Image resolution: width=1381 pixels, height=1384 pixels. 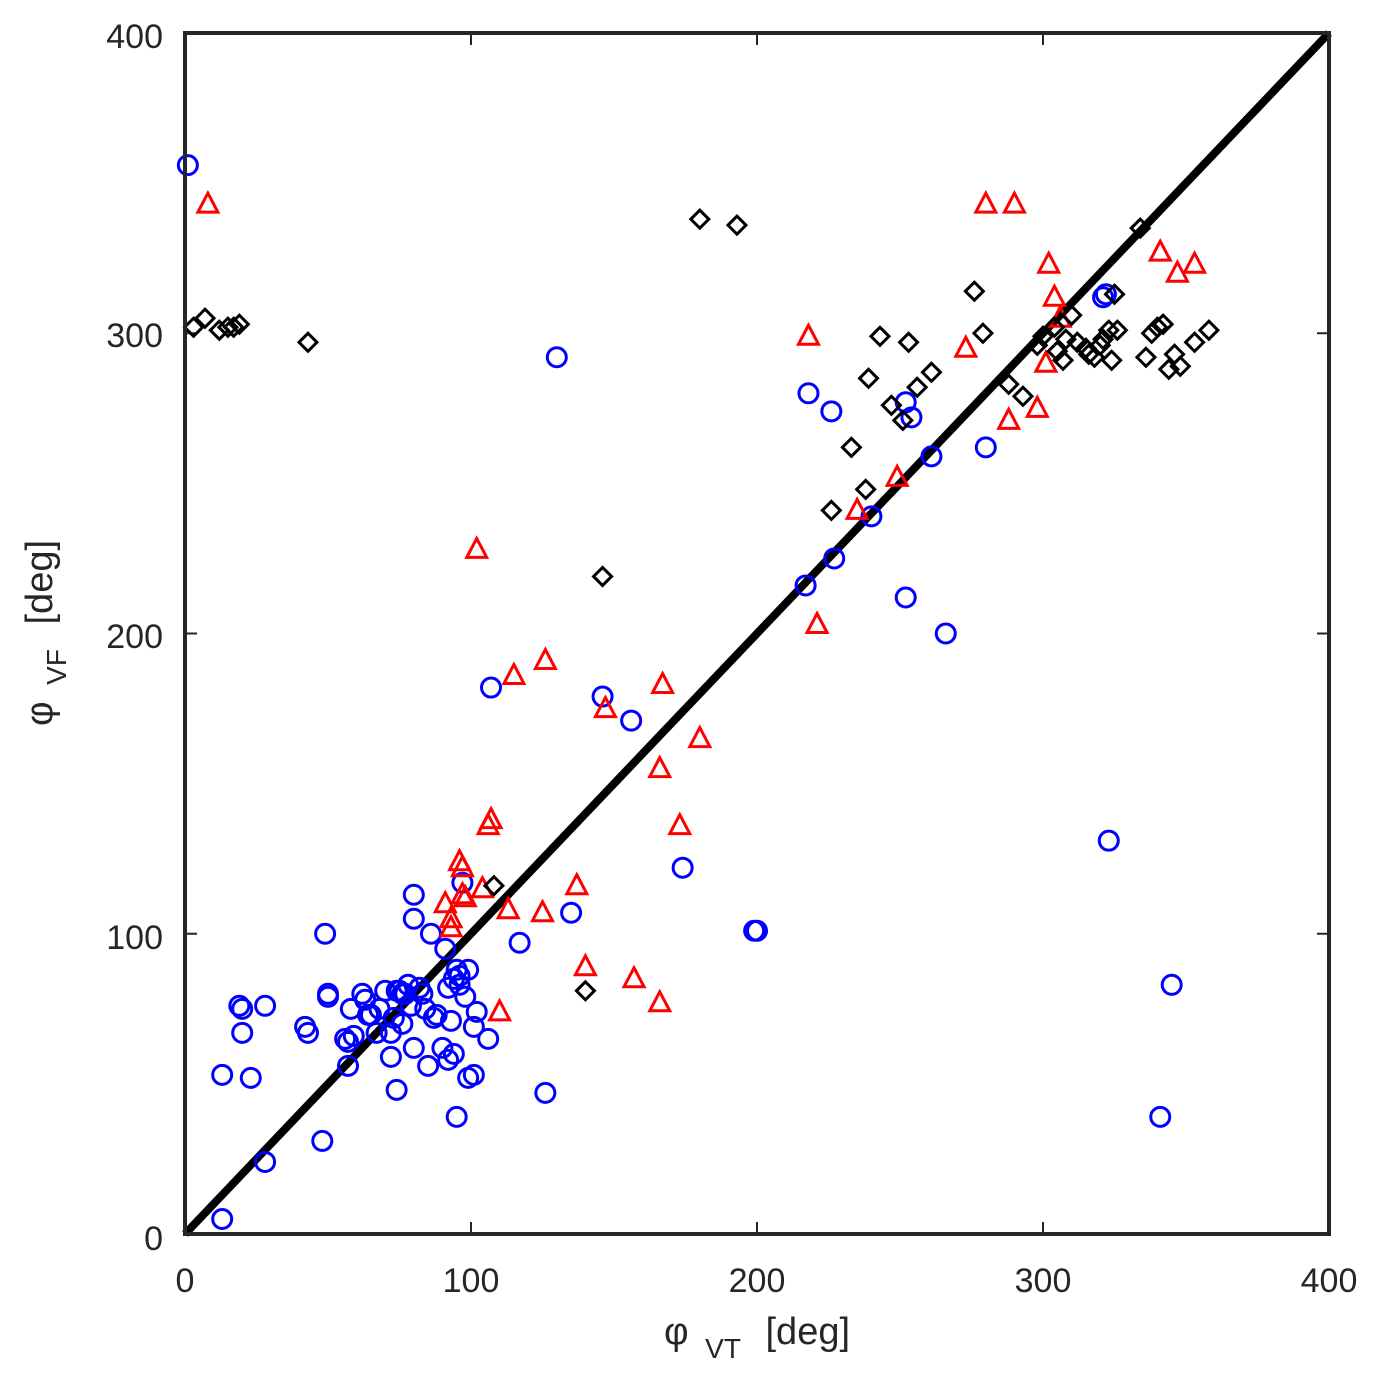 I want to click on y-tick-label-400: 400, so click(x=134, y=37).